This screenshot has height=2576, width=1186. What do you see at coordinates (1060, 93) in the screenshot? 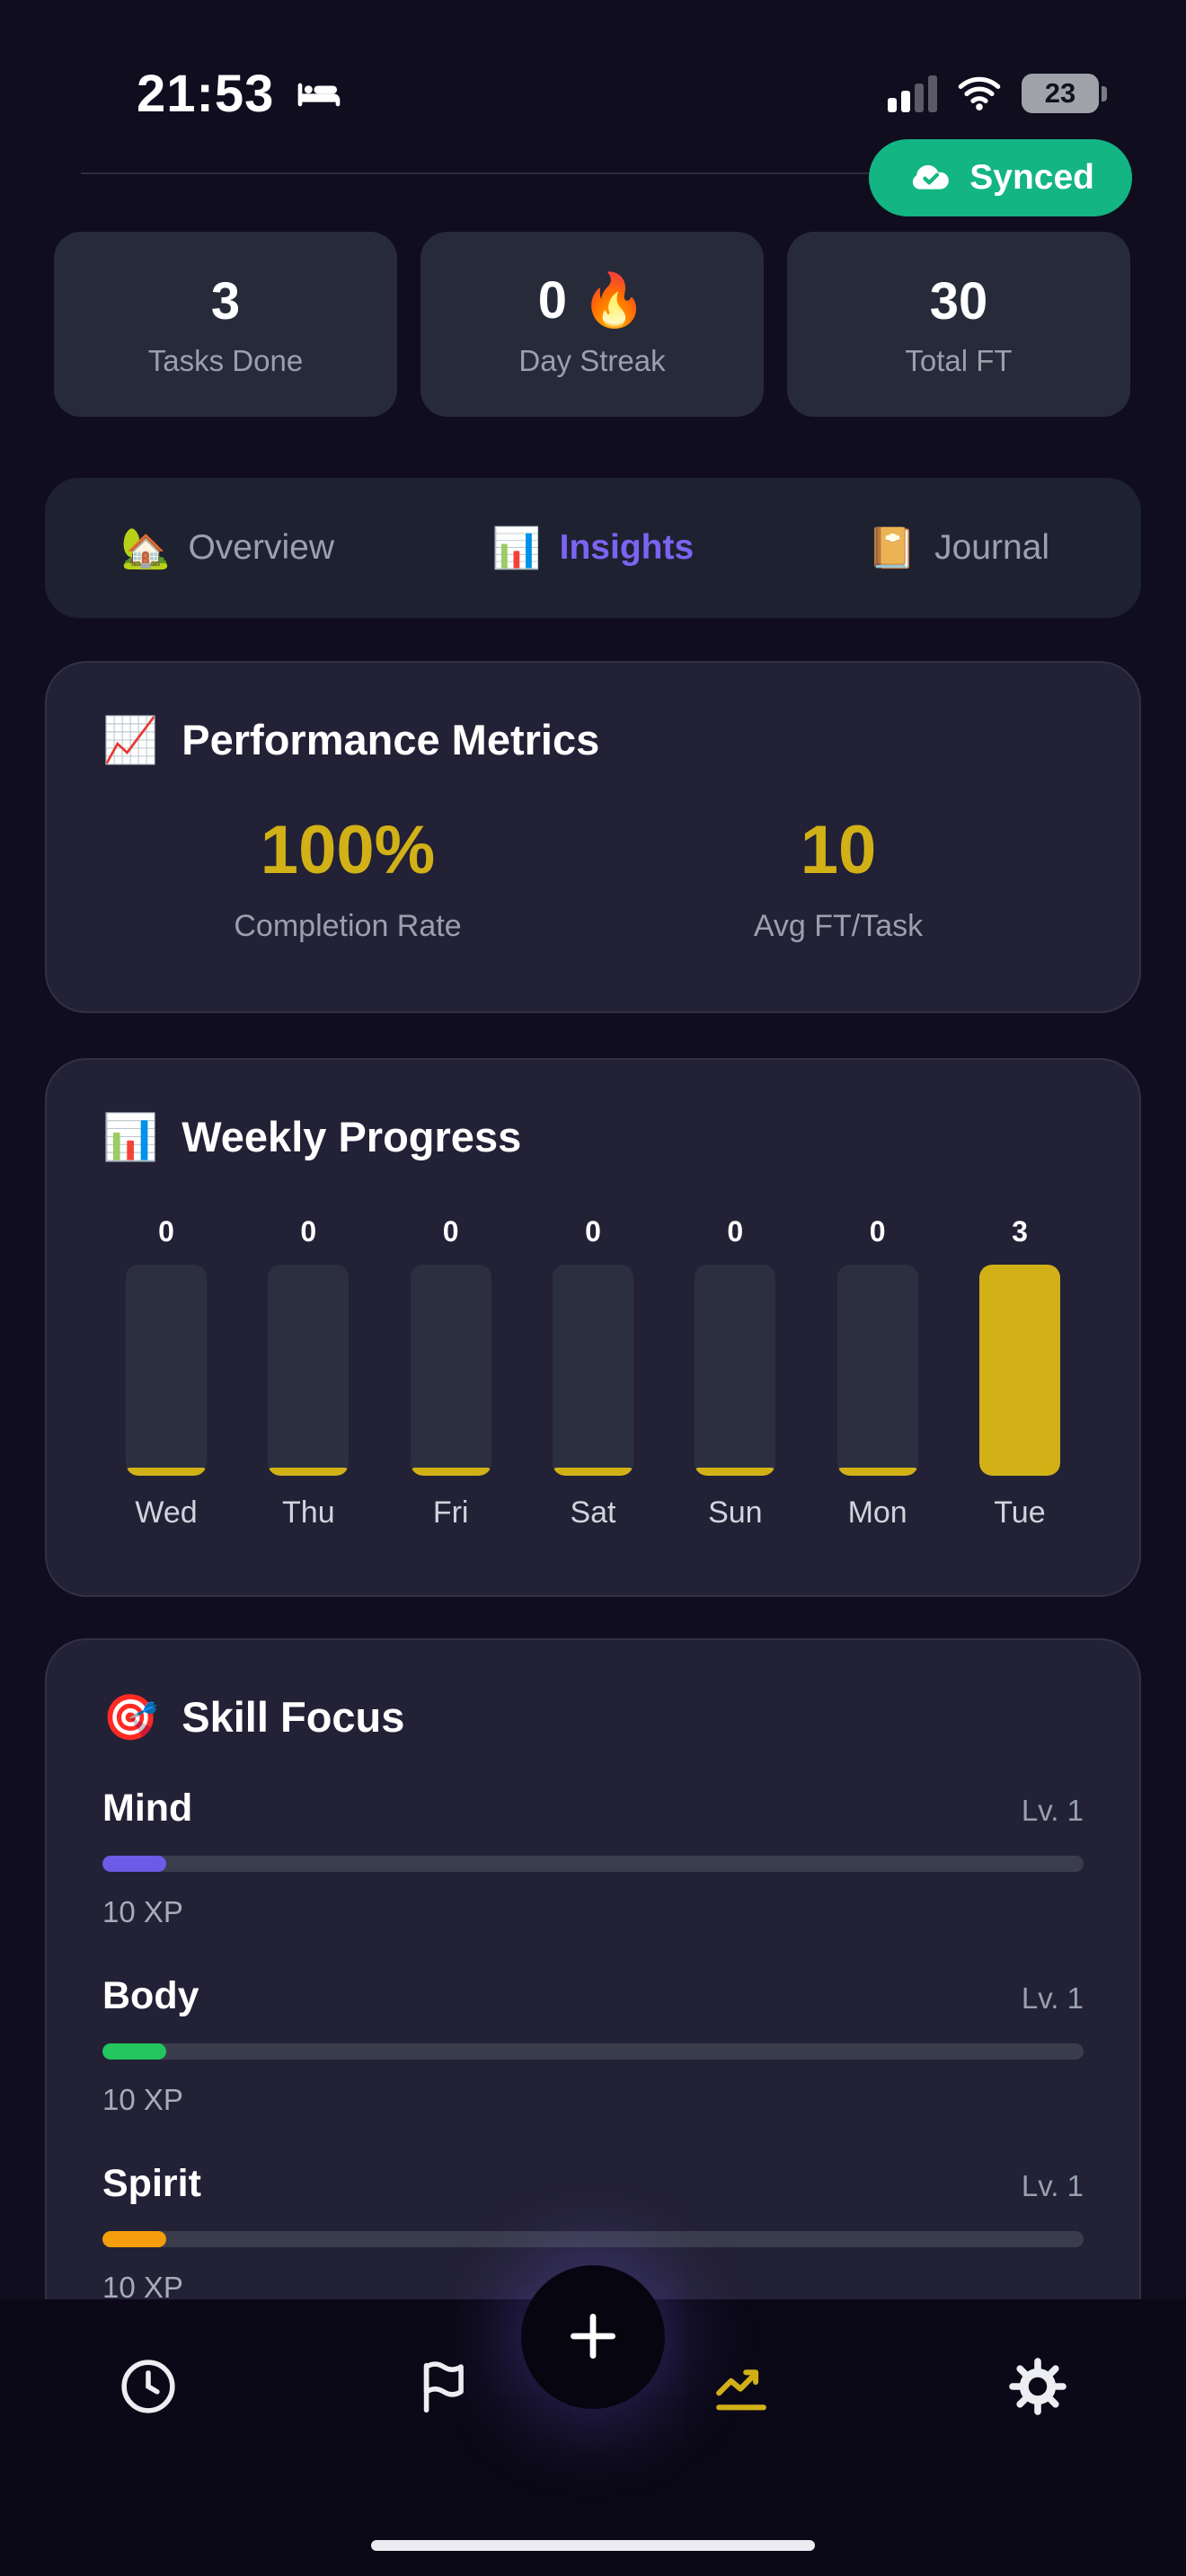
I see `battery-percent: 23` at bounding box center [1060, 93].